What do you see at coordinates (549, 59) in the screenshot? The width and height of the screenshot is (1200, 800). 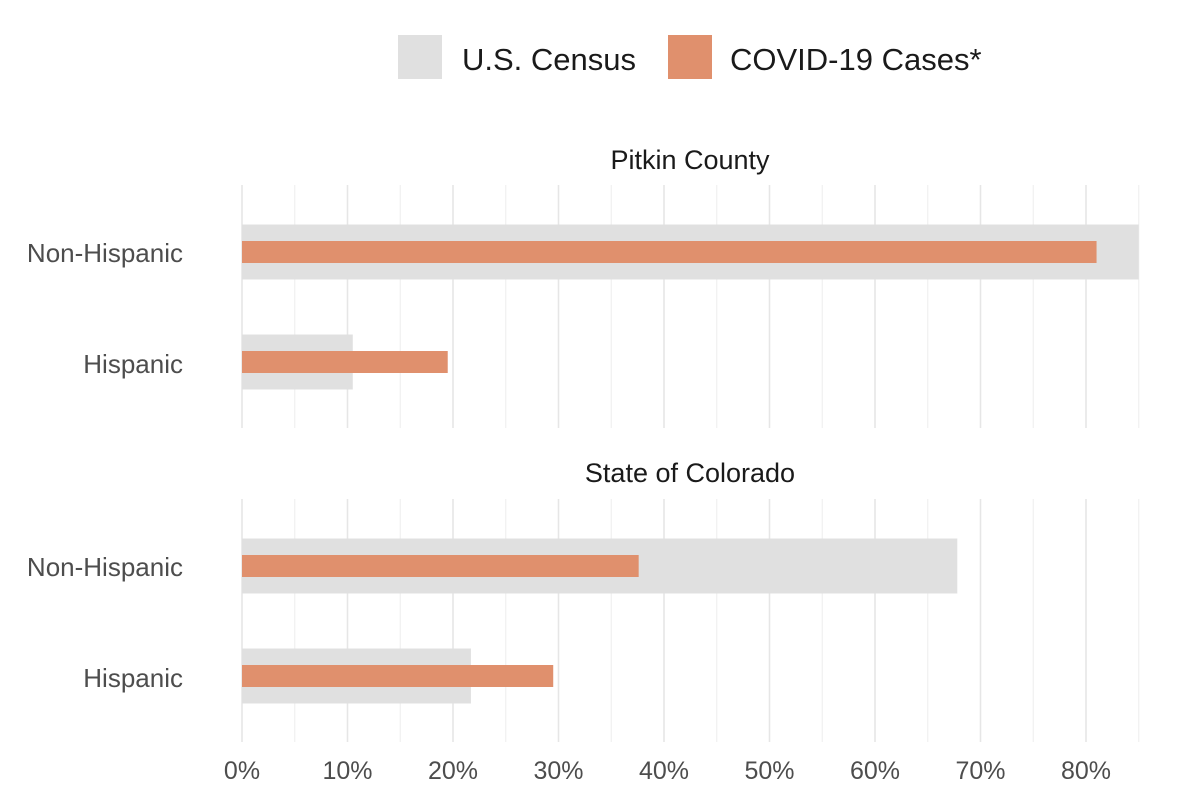 I see `legend-label-census: U.S. Census` at bounding box center [549, 59].